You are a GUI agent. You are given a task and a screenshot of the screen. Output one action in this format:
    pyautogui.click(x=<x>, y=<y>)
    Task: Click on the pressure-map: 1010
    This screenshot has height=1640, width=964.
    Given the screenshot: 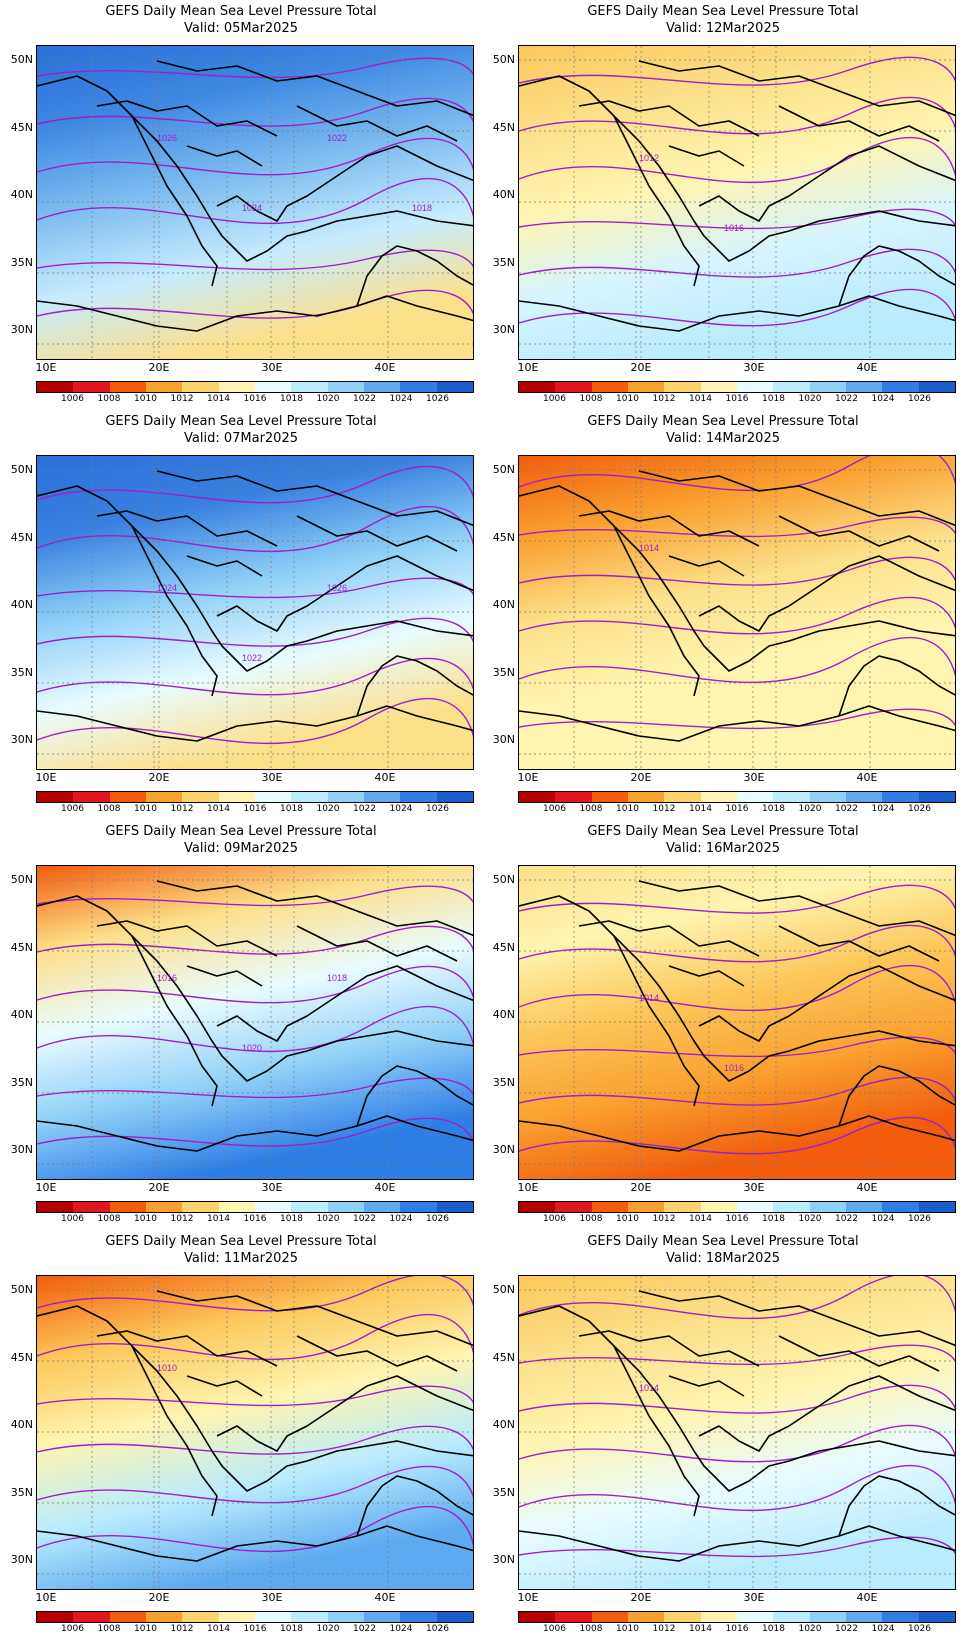 What is the action you would take?
    pyautogui.click(x=255, y=1432)
    